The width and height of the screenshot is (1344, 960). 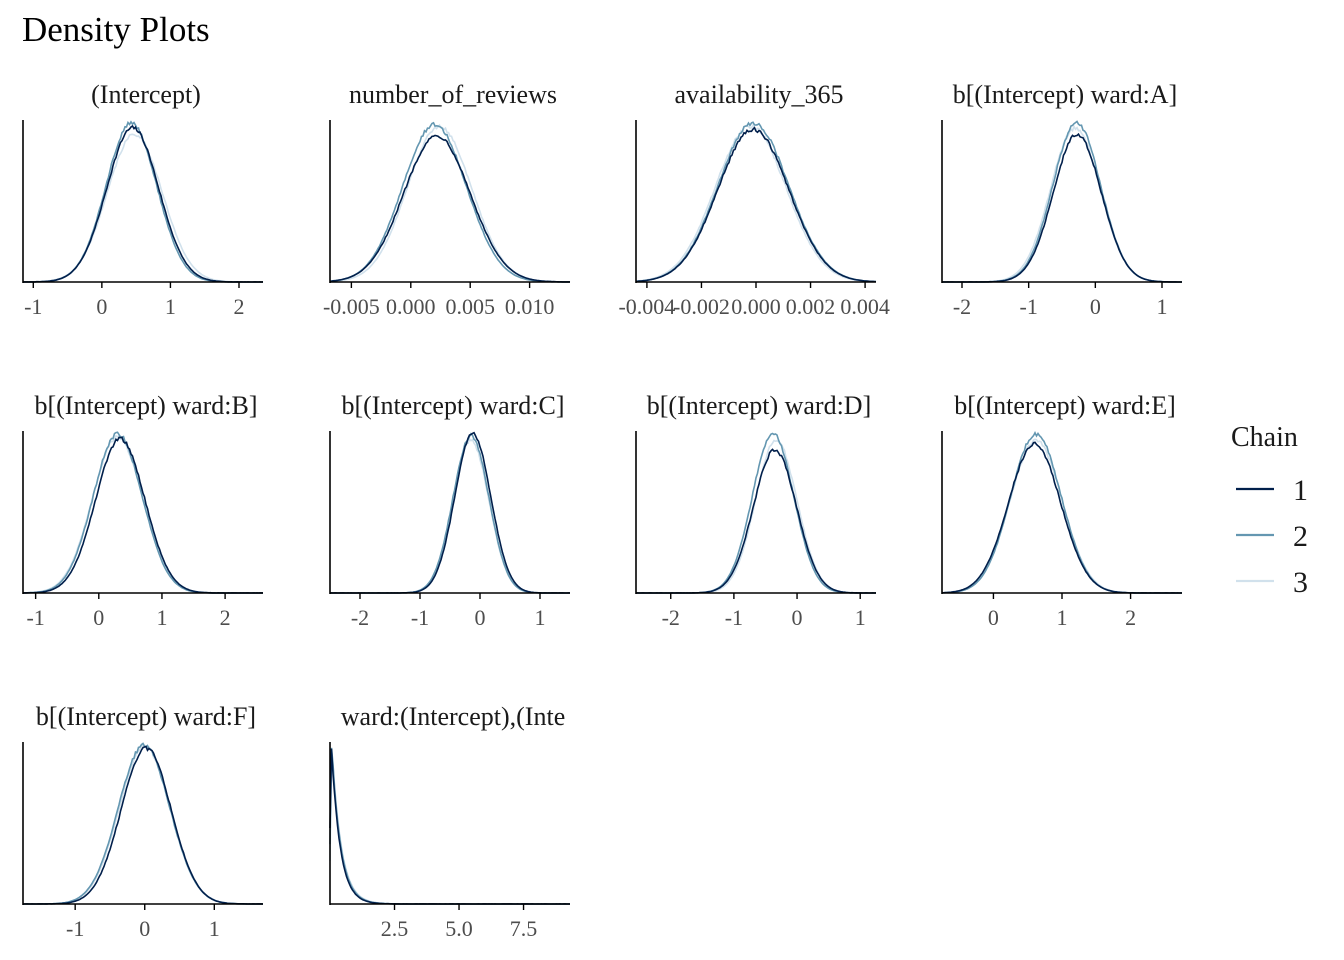 I want to click on panel-title: number_of_reviews, so click(x=453, y=94).